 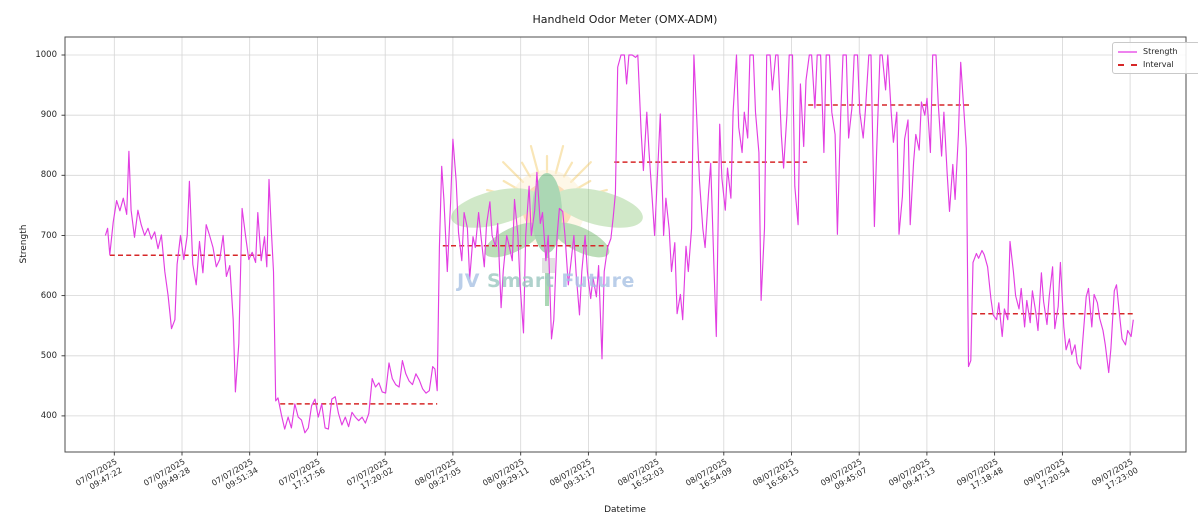 What do you see at coordinates (46, 55) in the screenshot?
I see `y-tick-label-1000: 1000` at bounding box center [46, 55].